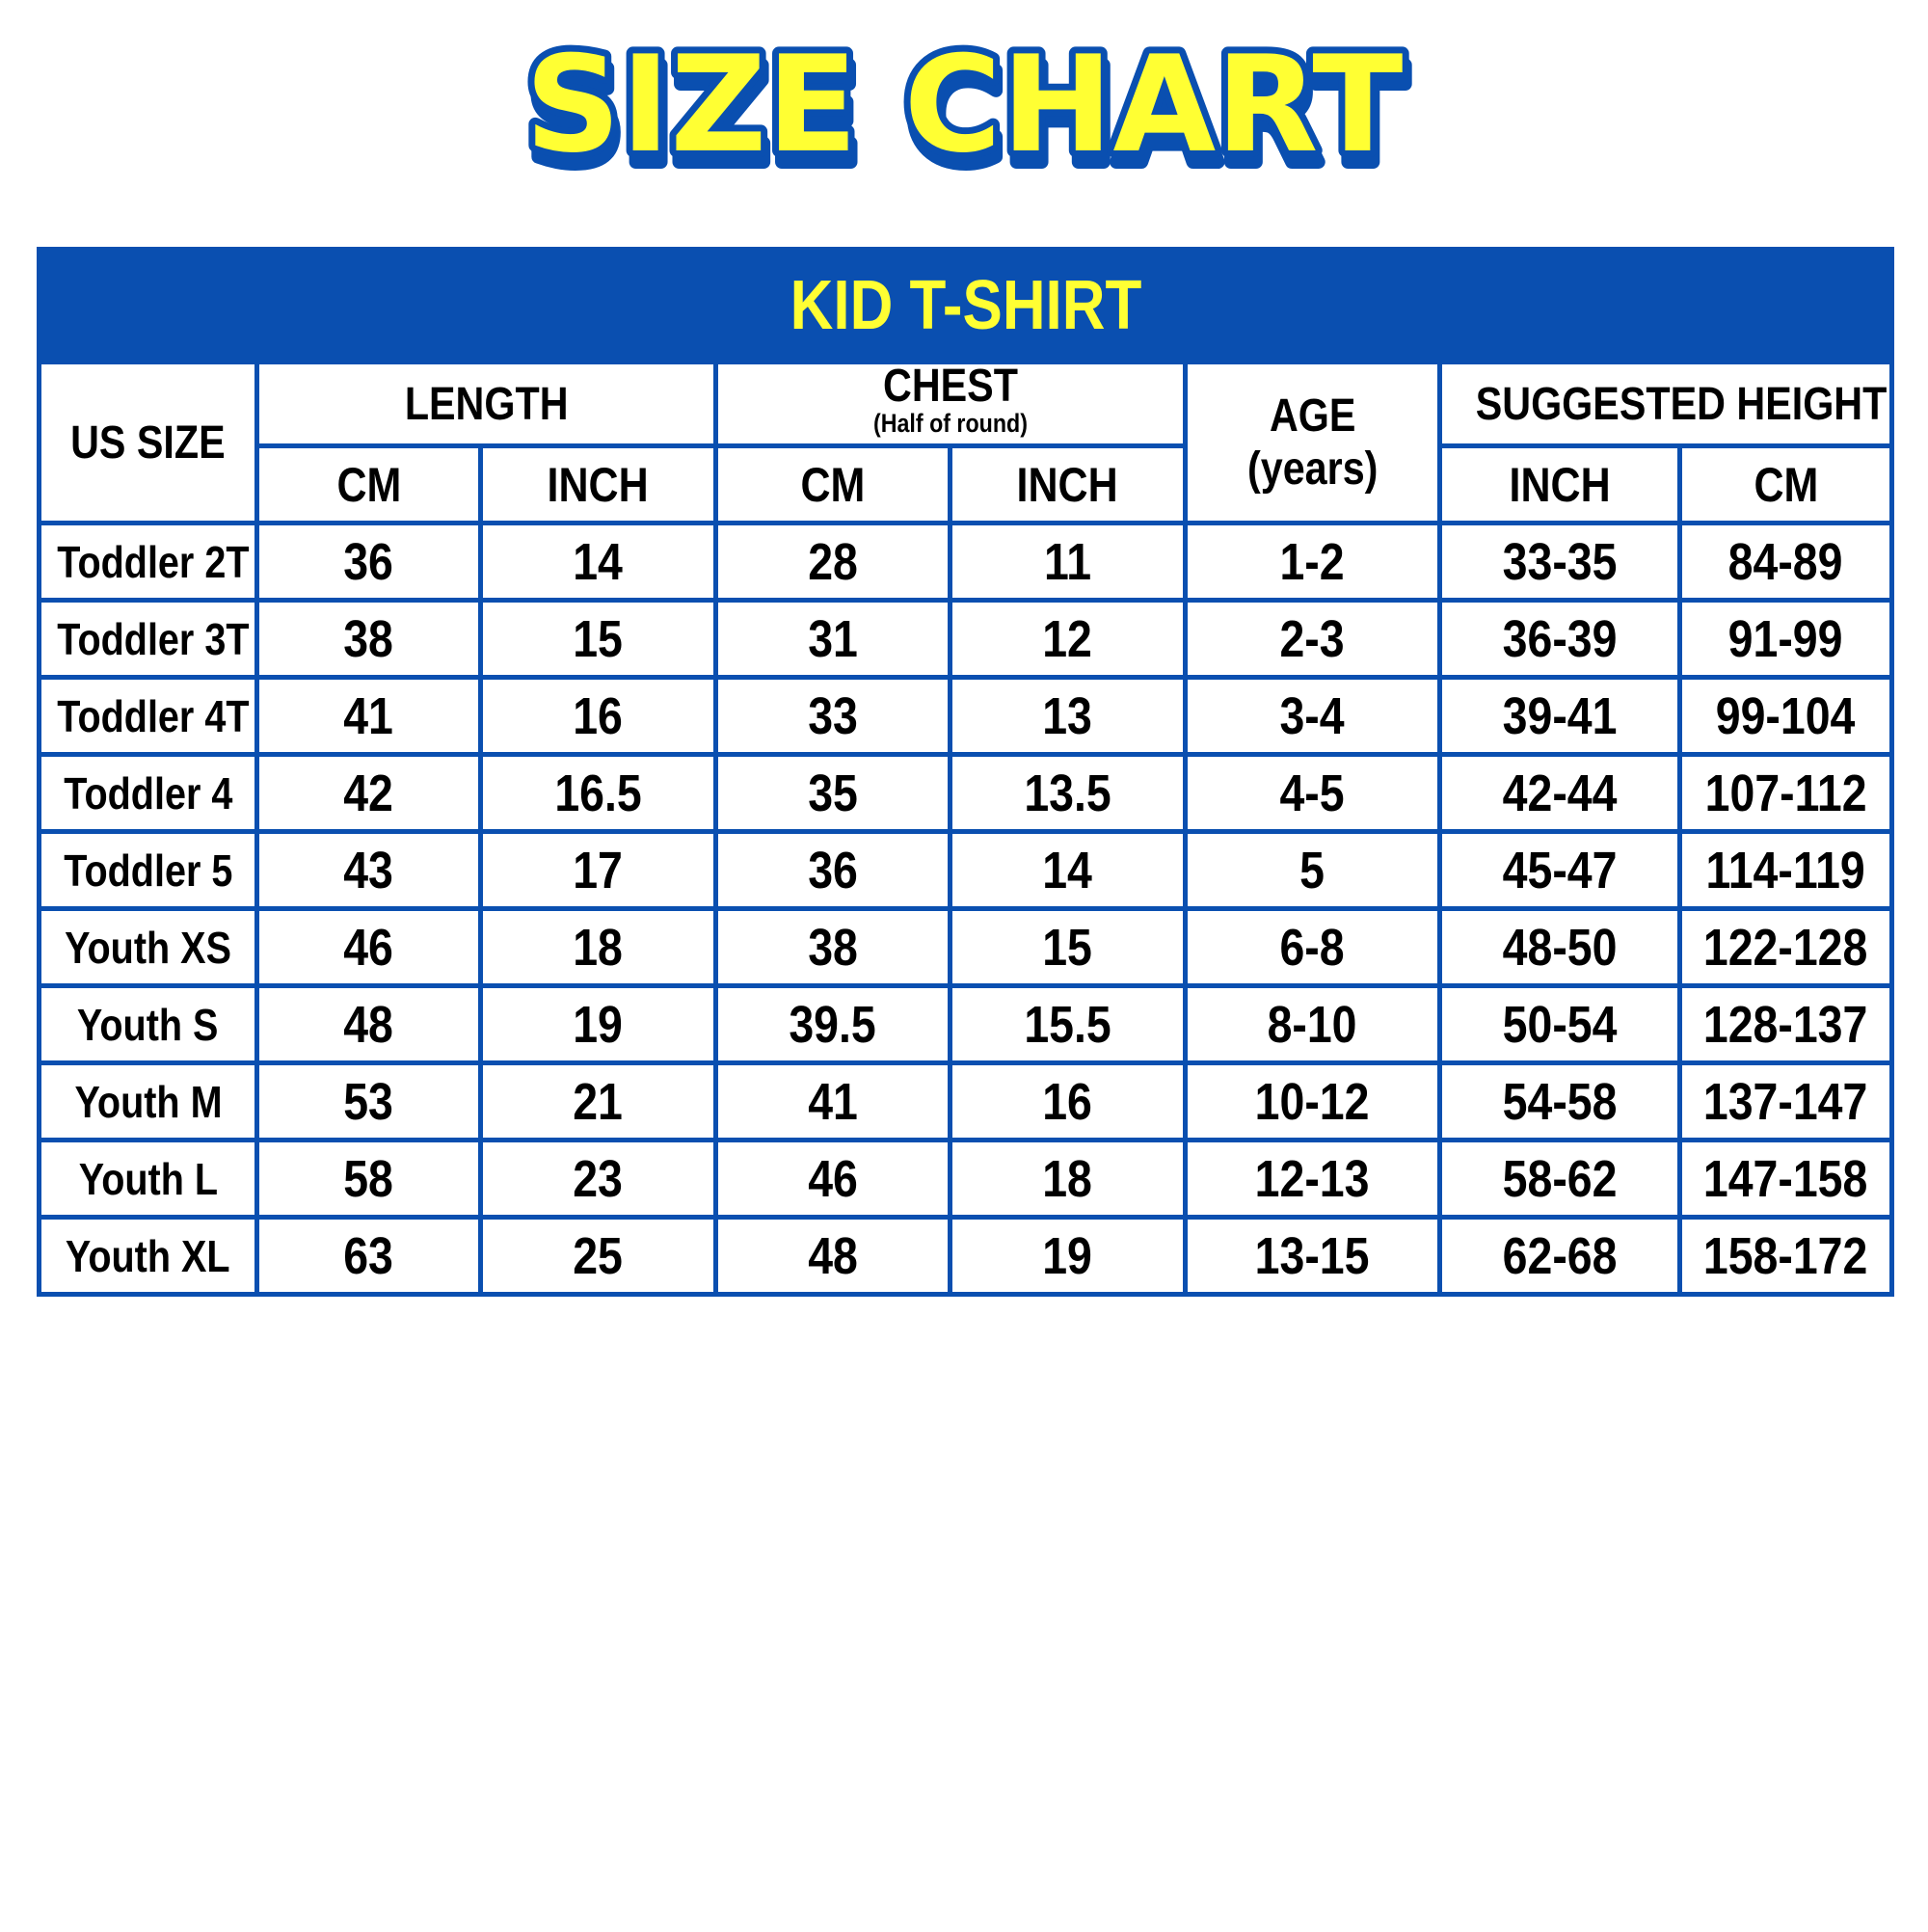 The image size is (1928, 1932). Describe the element at coordinates (1559, 1024) in the screenshot. I see `cell-height-inch: 50-54` at that location.